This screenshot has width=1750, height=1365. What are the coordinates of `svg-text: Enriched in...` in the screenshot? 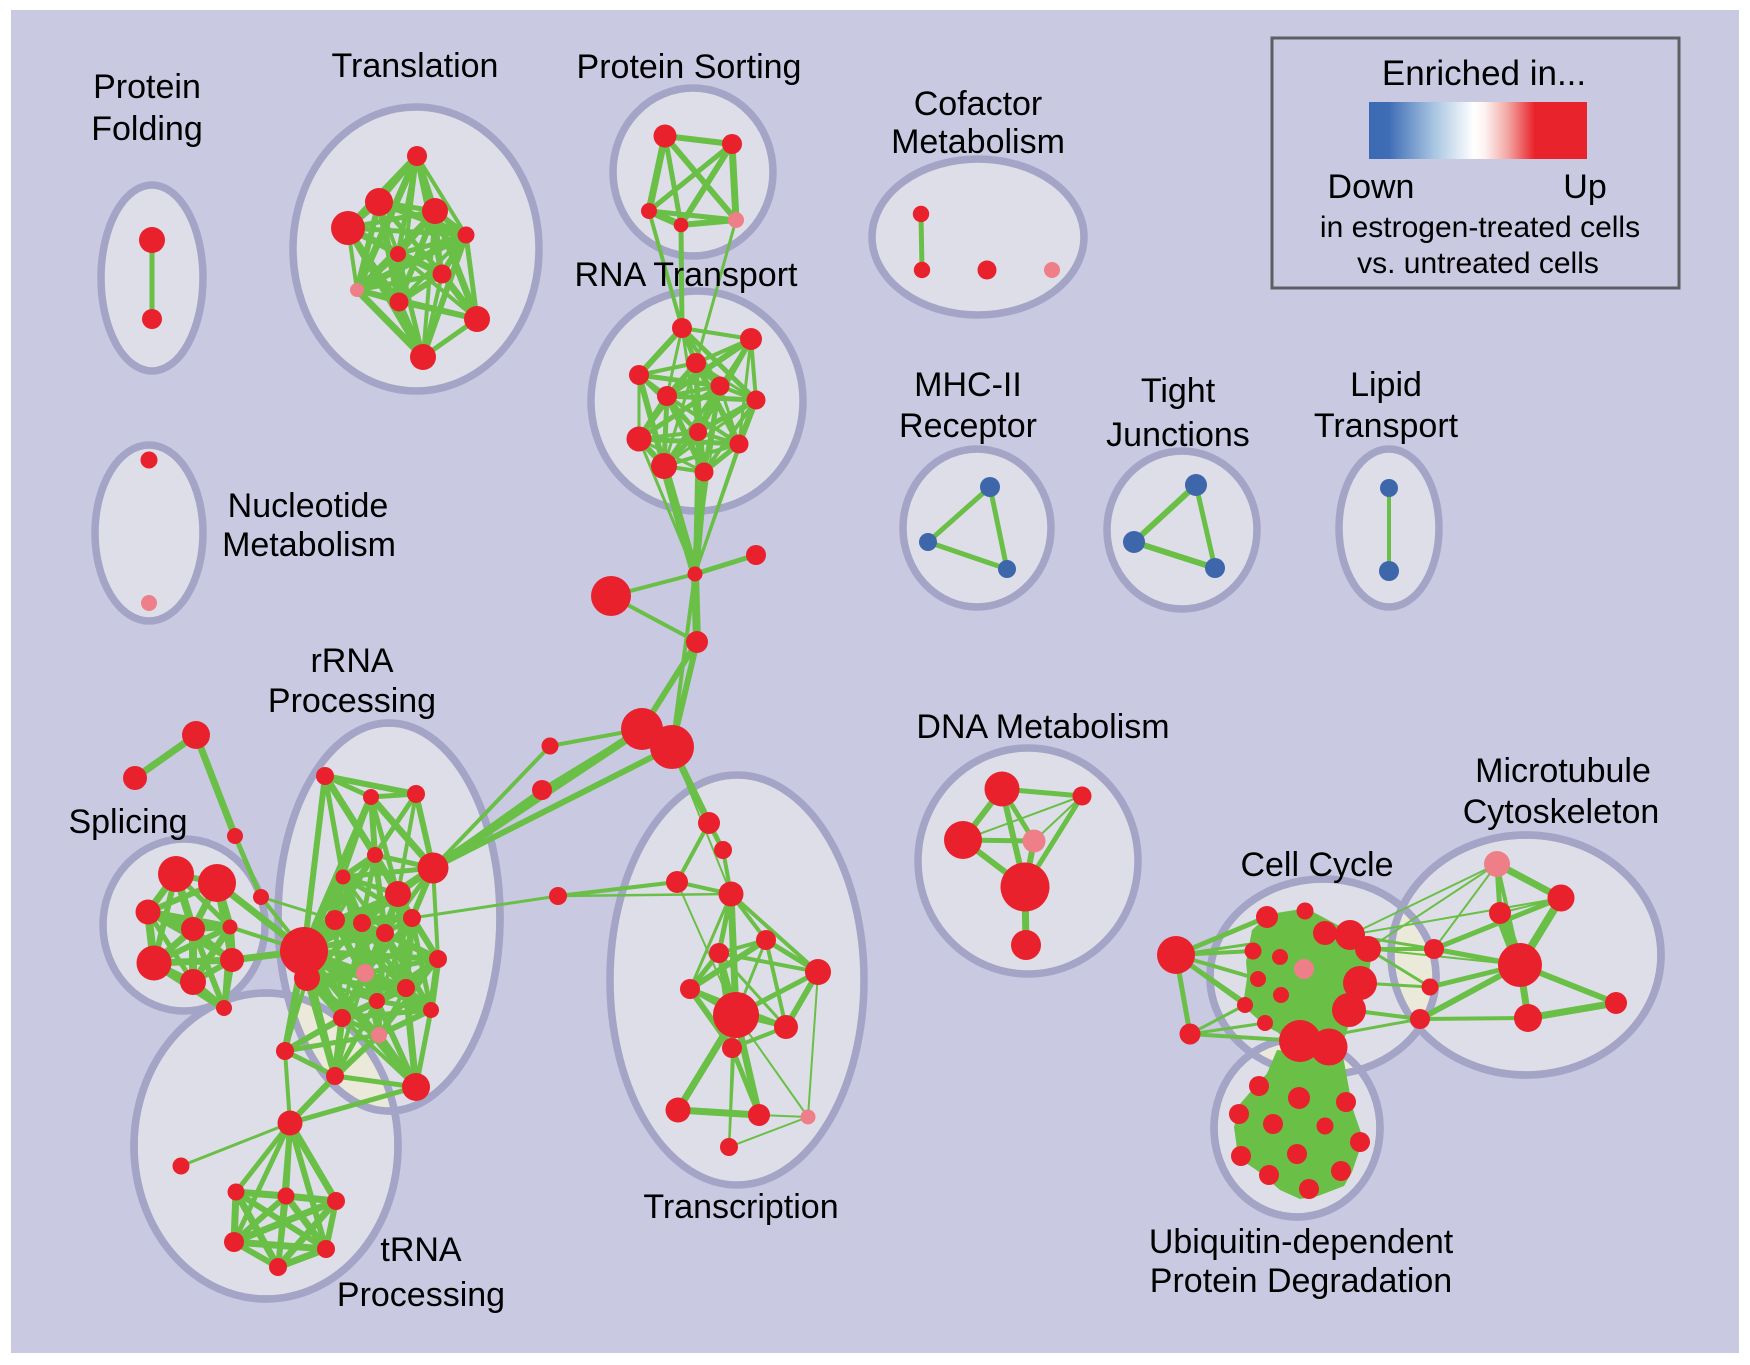 It's located at (1484, 73).